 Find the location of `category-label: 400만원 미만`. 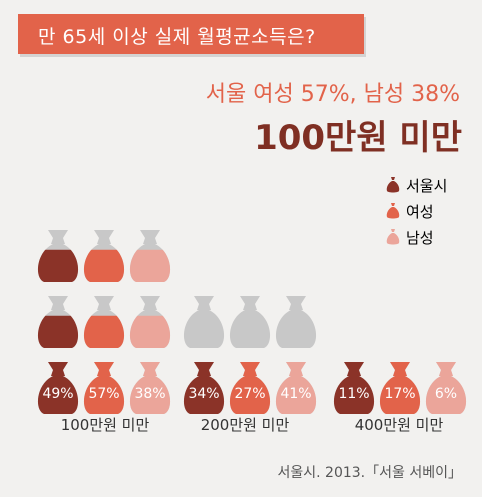

category-label: 400만원 미만 is located at coordinates (399, 425).